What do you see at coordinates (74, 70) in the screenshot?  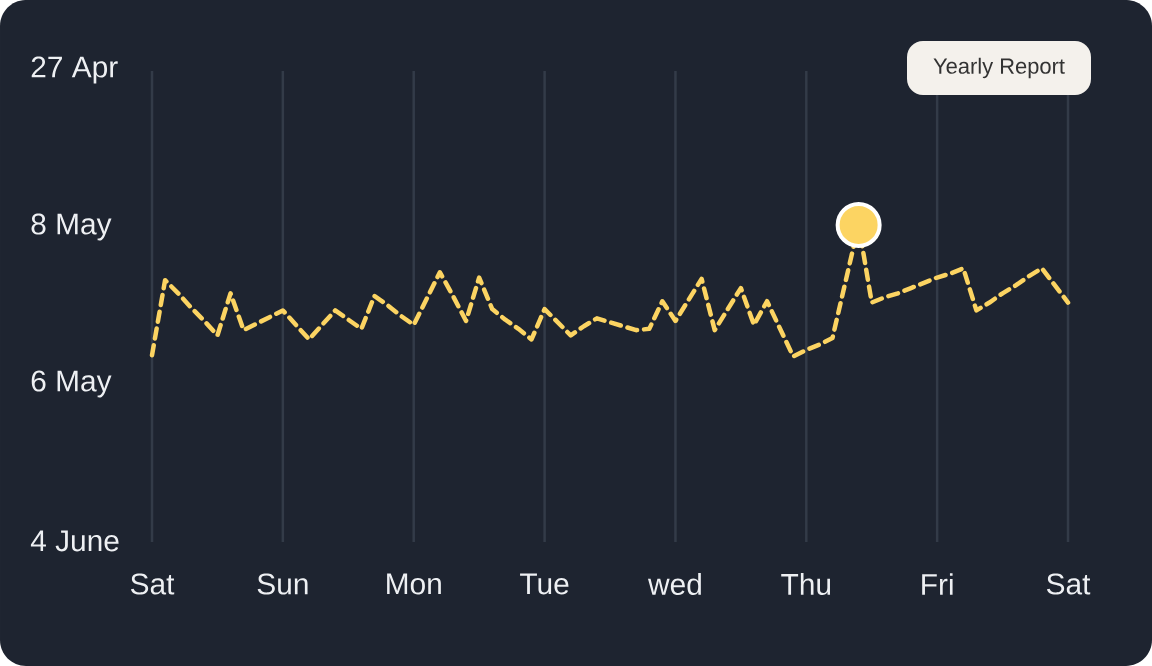 I see `text: 27 Apr` at bounding box center [74, 70].